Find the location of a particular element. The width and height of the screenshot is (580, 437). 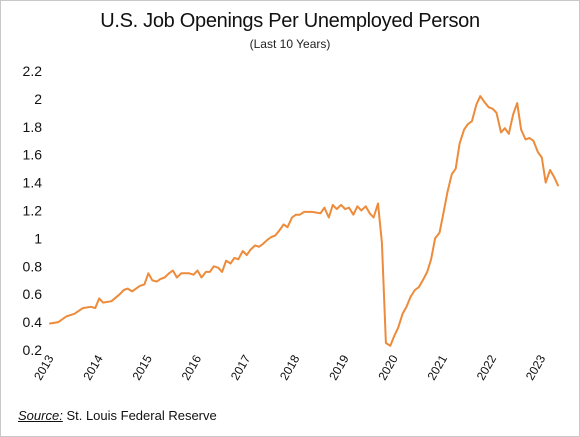

source-note: Source: St. Louis Federal Reserve is located at coordinates (117, 415).